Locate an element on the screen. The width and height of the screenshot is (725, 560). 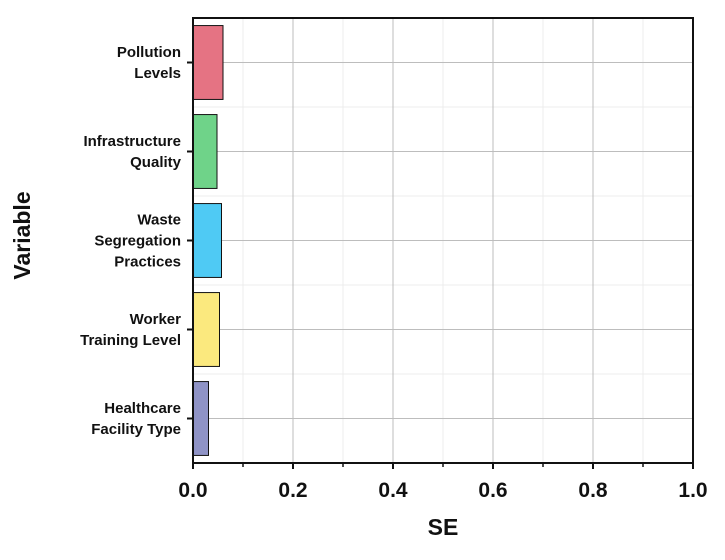
category-label: Pollution Levels is located at coordinates (149, 63).